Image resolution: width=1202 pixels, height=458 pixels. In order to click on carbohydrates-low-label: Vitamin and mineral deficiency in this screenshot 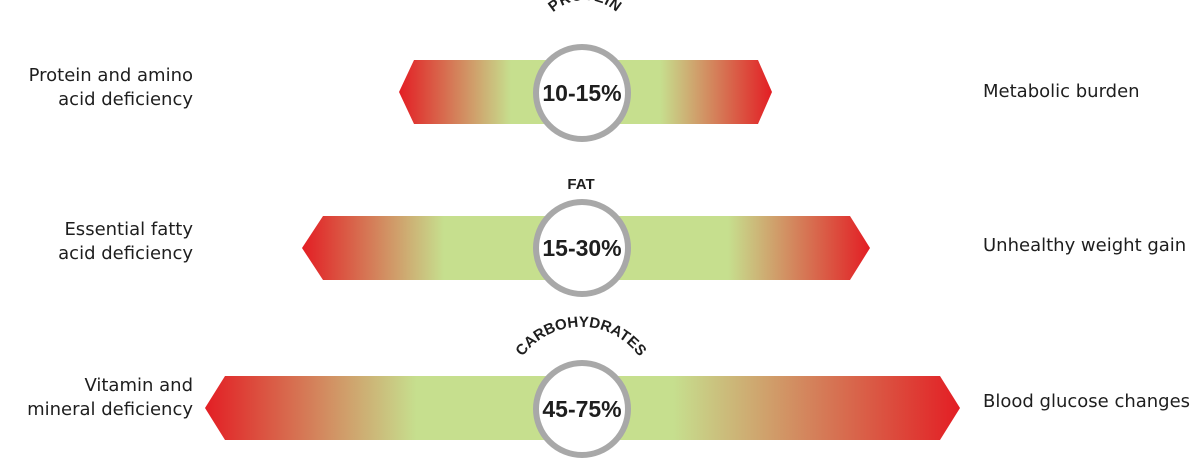, I will do `click(110, 397)`.